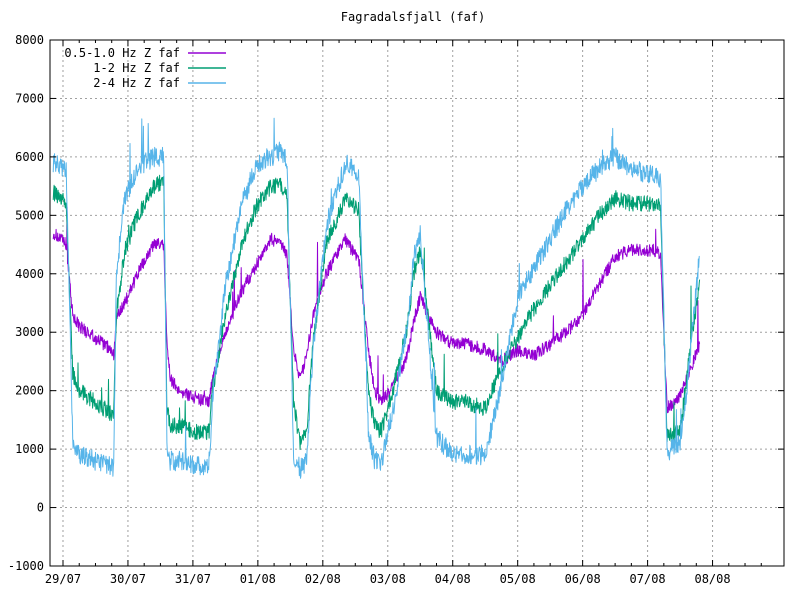 The height and width of the screenshot is (594, 800). I want to click on legend-label: 1-2 Hz Z faf, so click(136, 68).